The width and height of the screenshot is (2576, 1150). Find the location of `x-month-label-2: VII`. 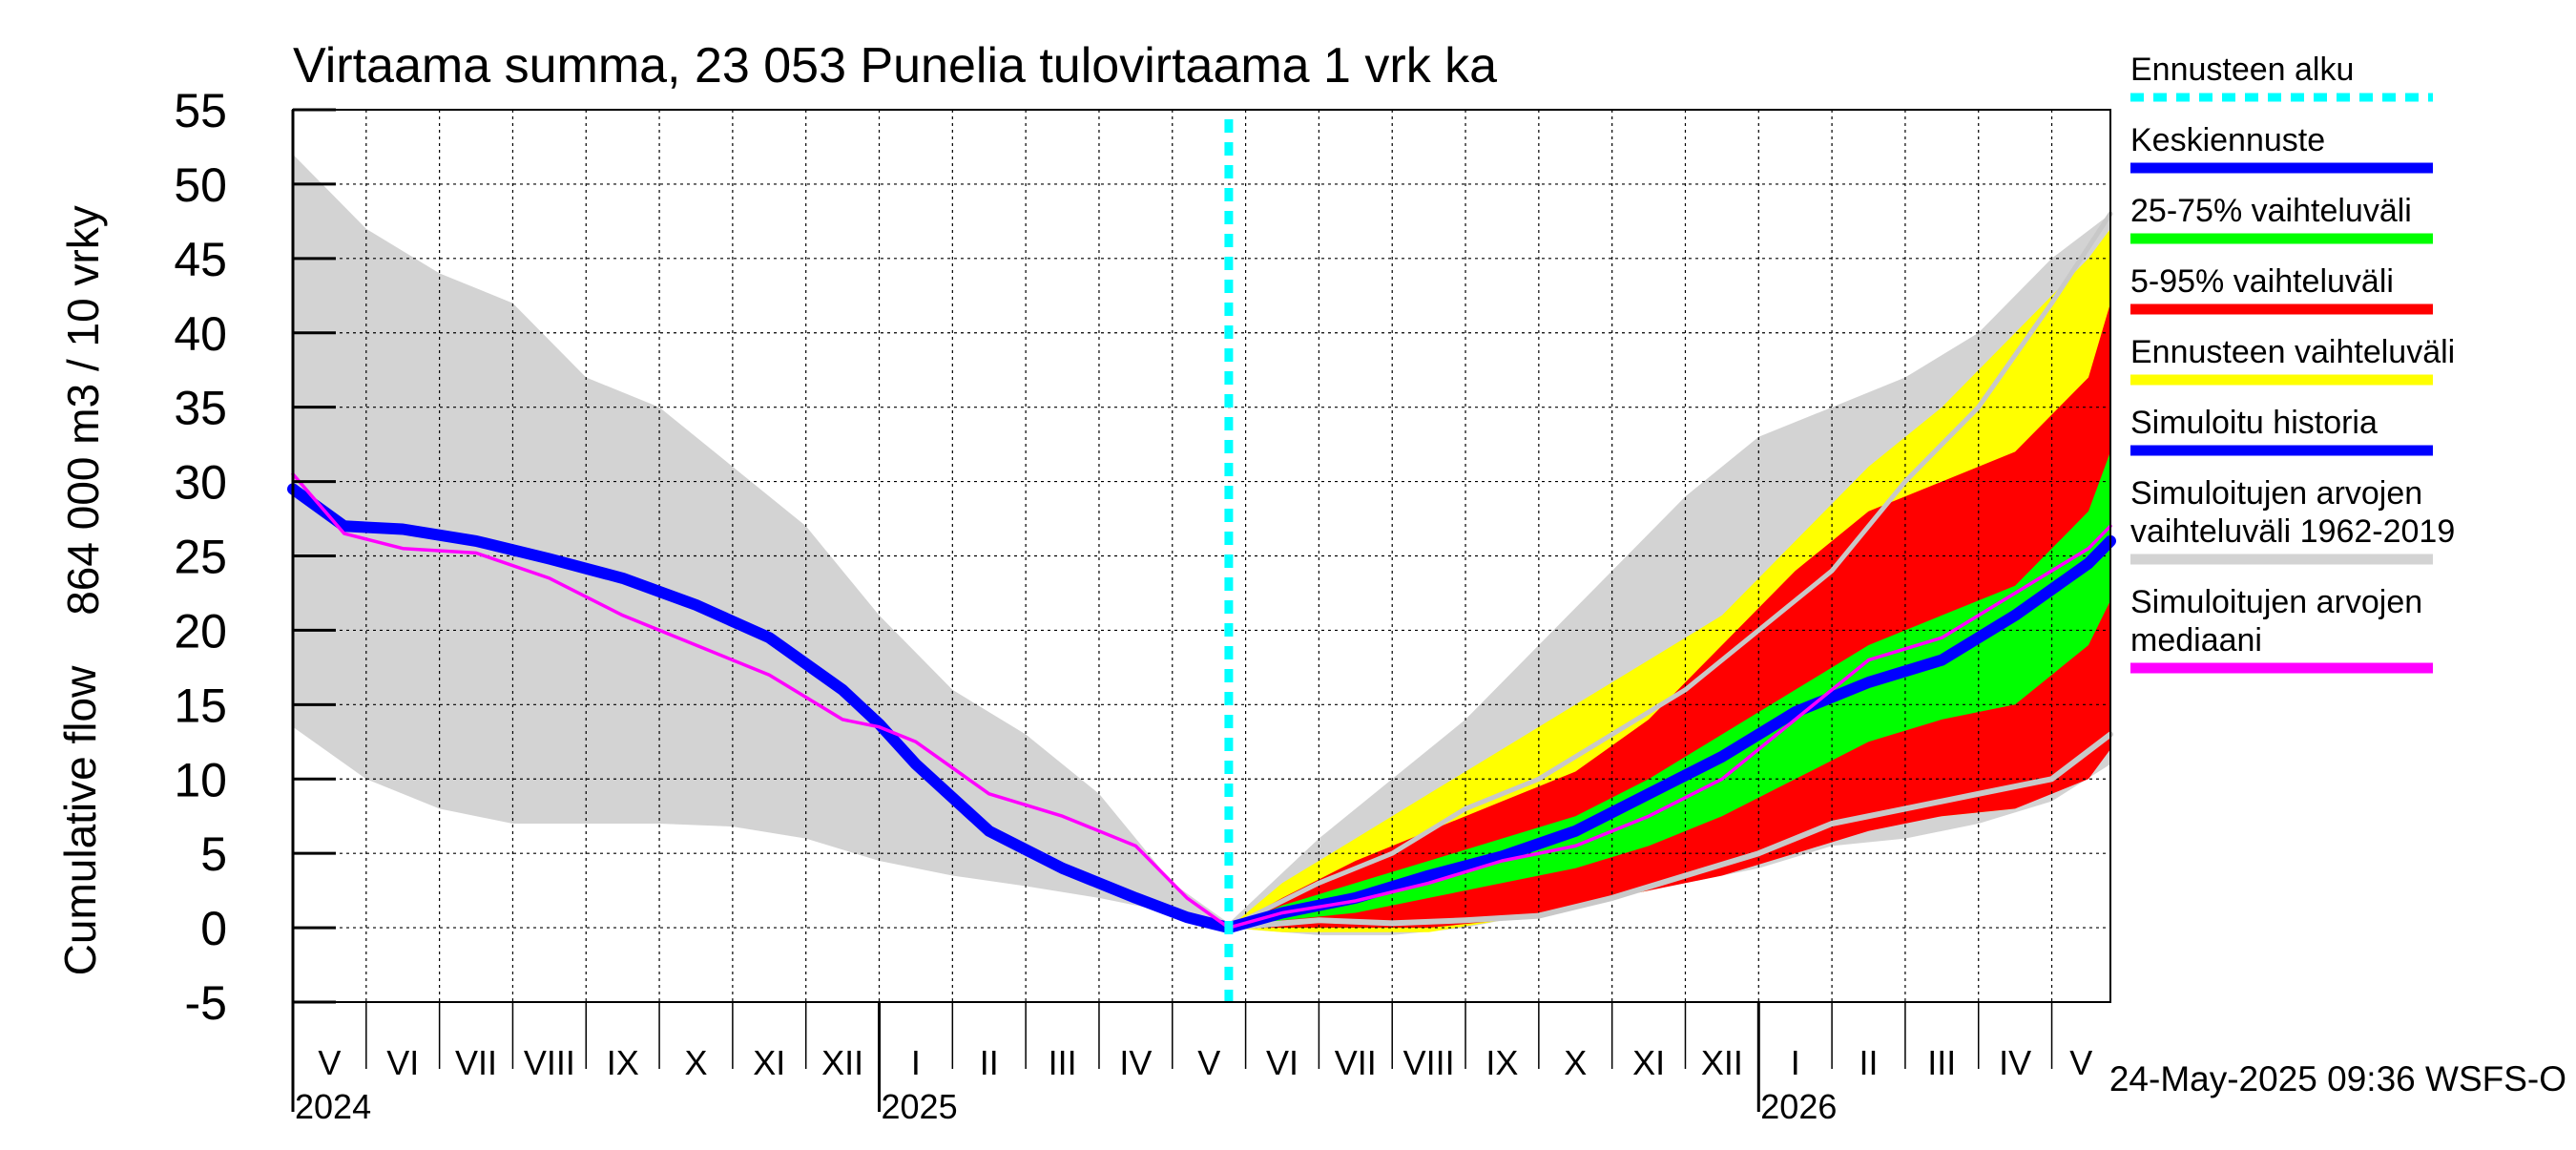

x-month-label-2: VII is located at coordinates (476, 1062).